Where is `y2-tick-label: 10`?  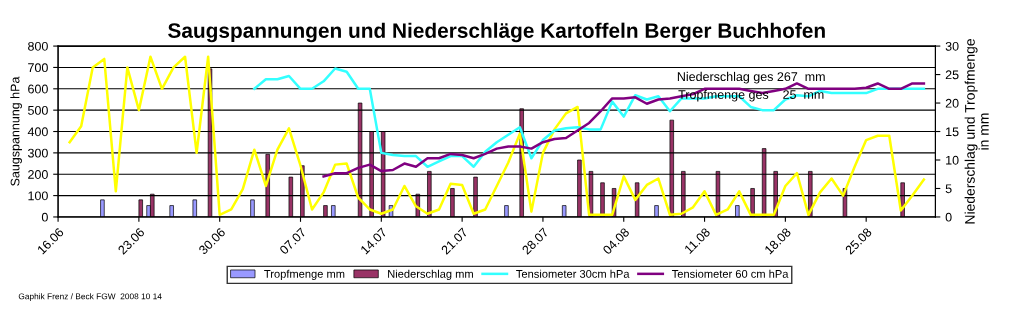 y2-tick-label: 10 is located at coordinates (952, 160).